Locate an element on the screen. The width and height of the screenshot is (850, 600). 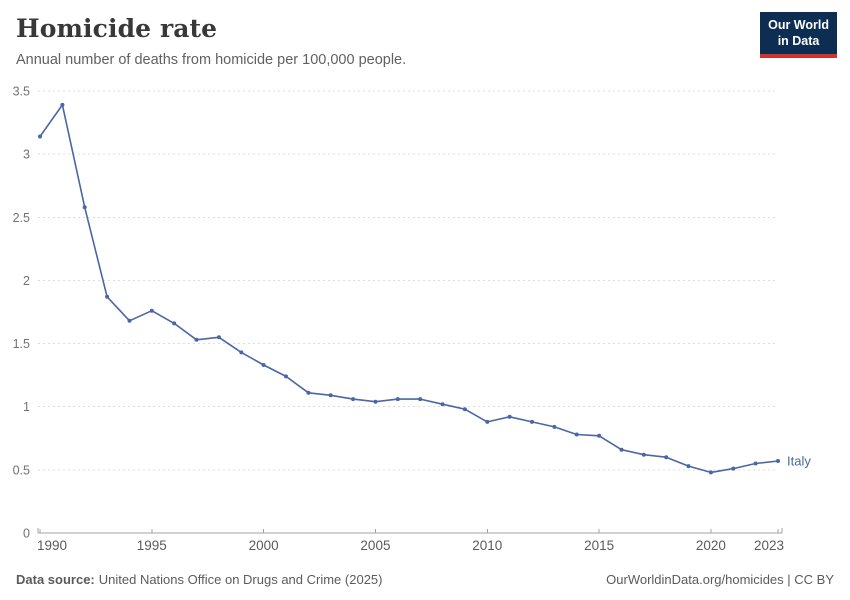
page-title: Homicide rate is located at coordinates (117, 28).